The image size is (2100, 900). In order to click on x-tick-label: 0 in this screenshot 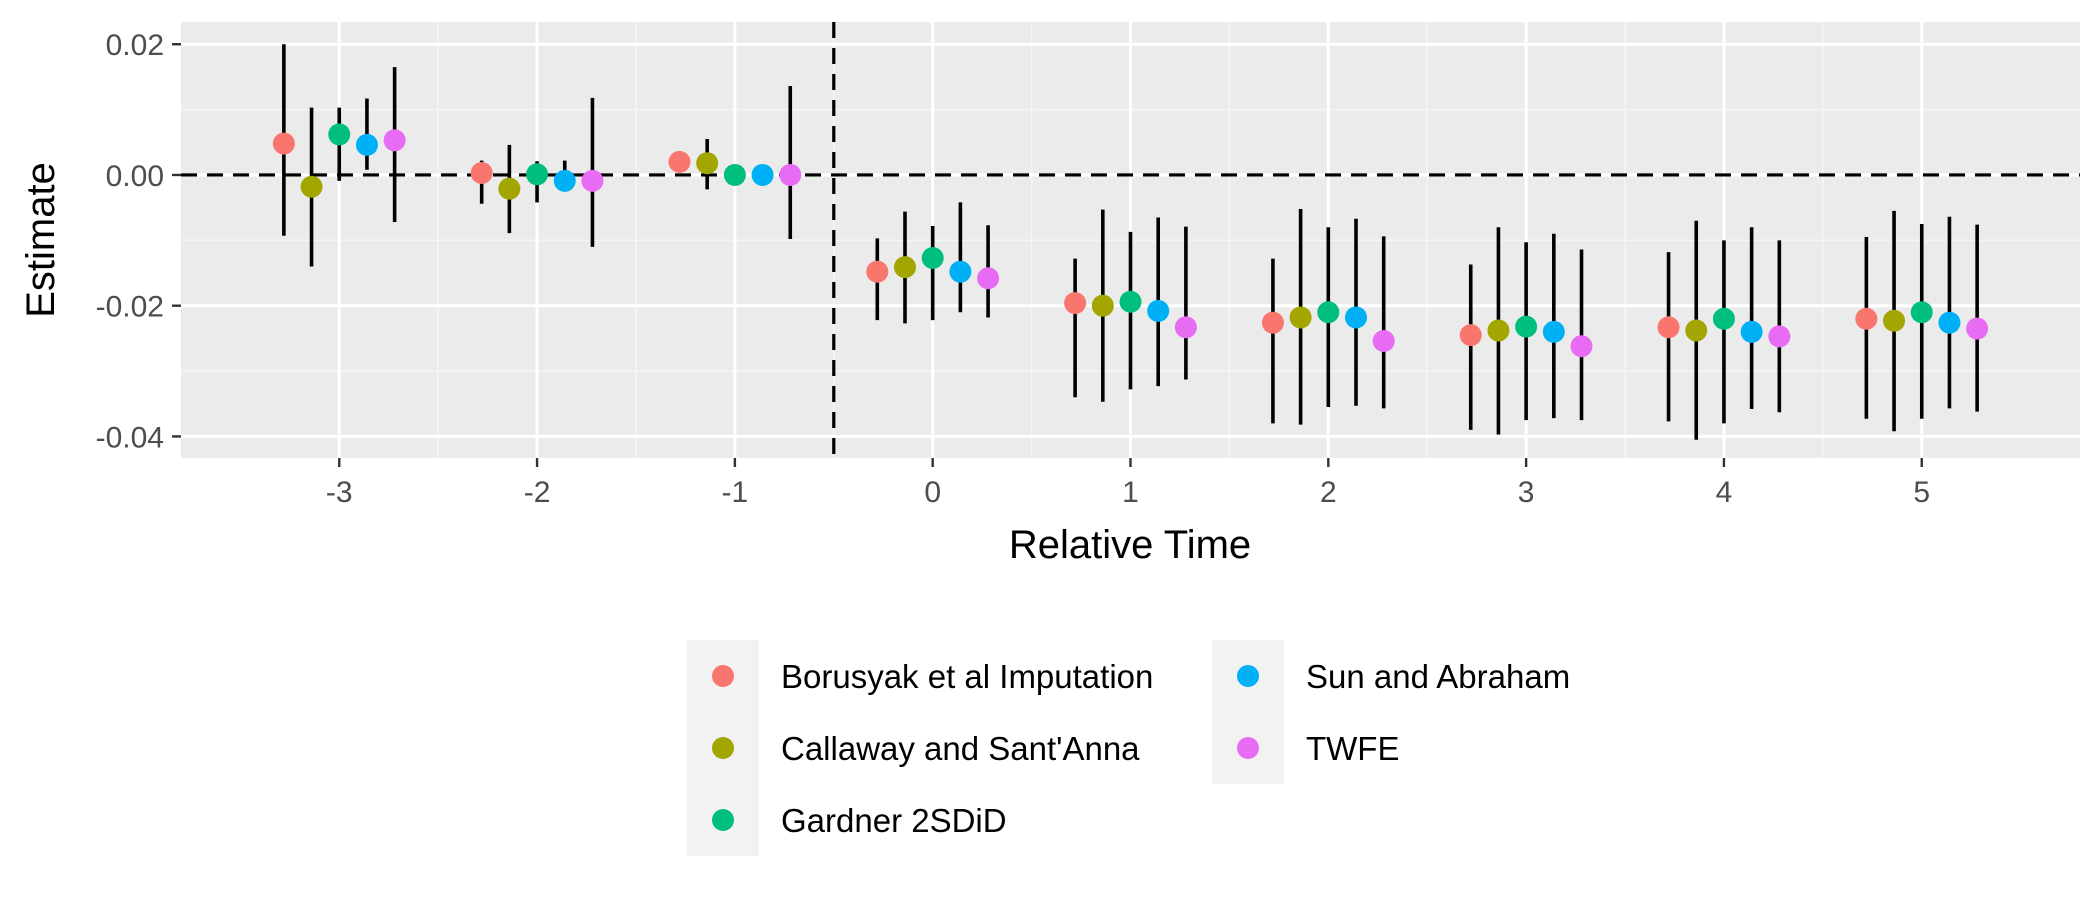, I will do `click(932, 492)`.